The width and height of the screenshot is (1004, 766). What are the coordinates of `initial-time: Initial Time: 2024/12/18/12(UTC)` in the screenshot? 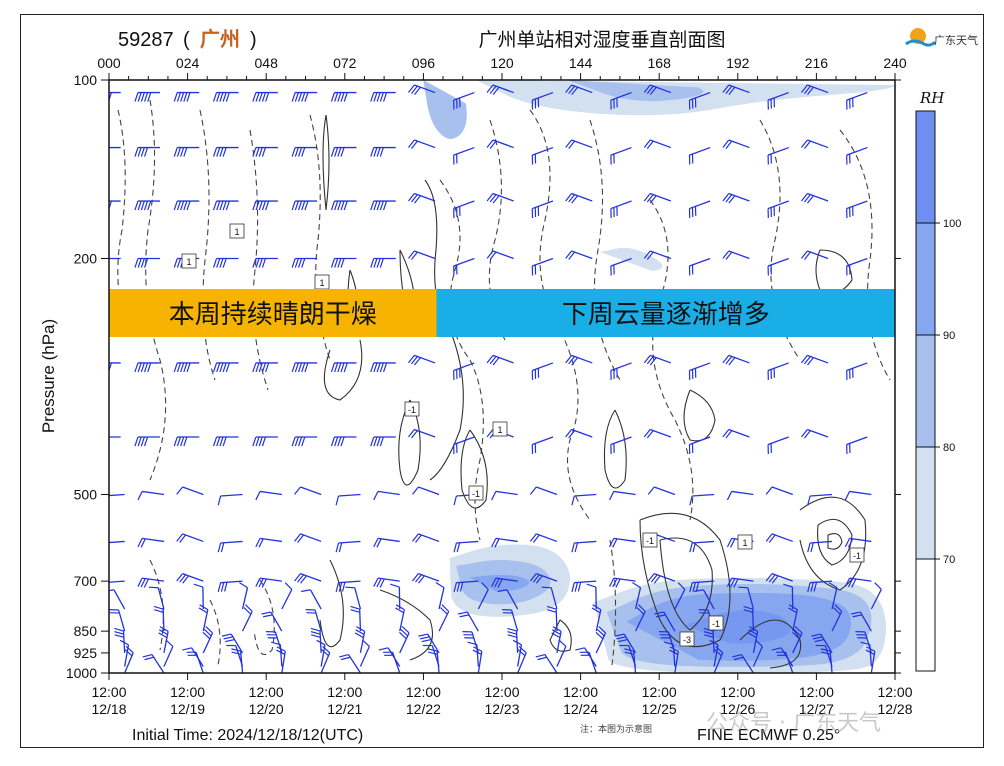 It's located at (247, 735).